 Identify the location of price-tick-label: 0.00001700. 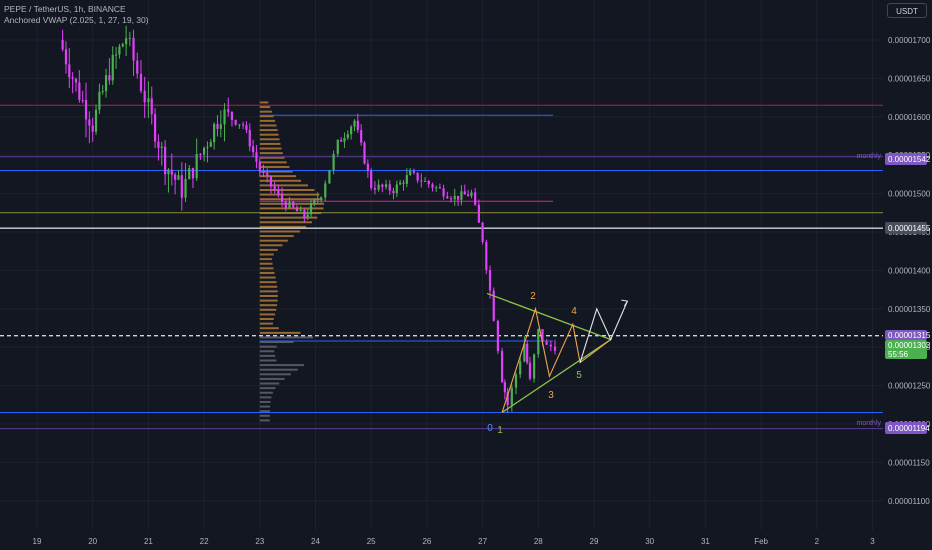
(909, 40).